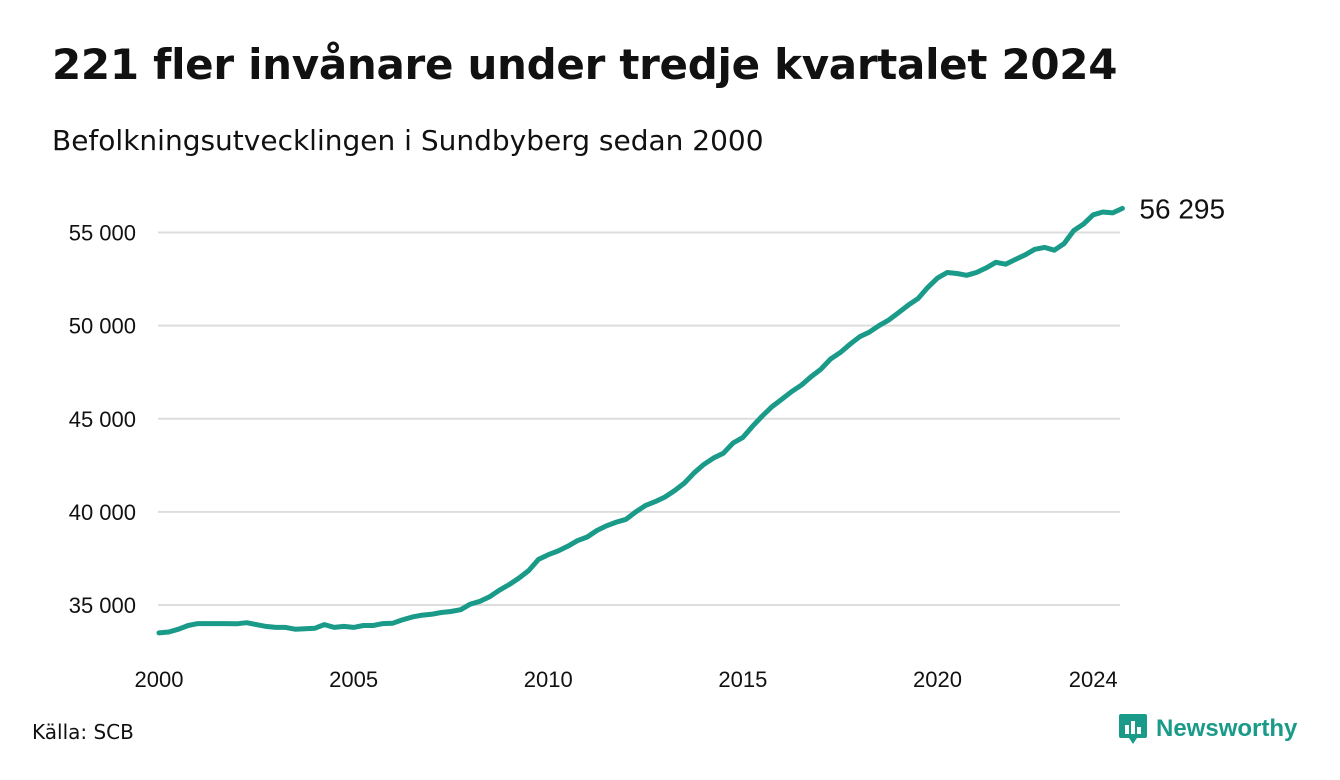 The height and width of the screenshot is (780, 1340). I want to click on brand-logo: Newsworthy, so click(1207, 729).